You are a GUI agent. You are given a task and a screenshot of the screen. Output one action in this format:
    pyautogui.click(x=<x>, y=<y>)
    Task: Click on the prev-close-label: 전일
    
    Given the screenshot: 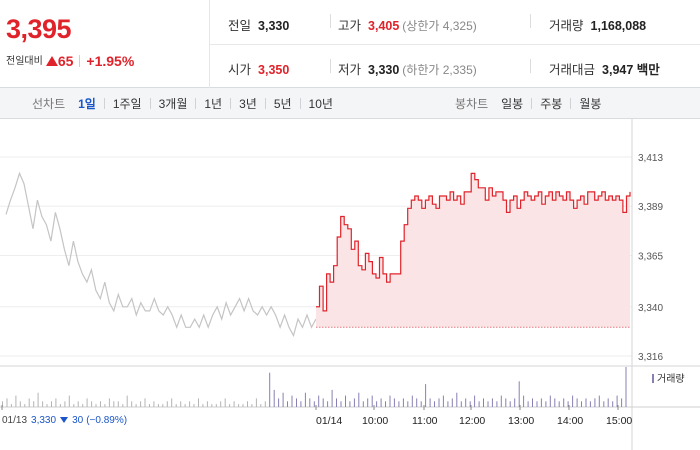 What is the action you would take?
    pyautogui.click(x=240, y=26)
    